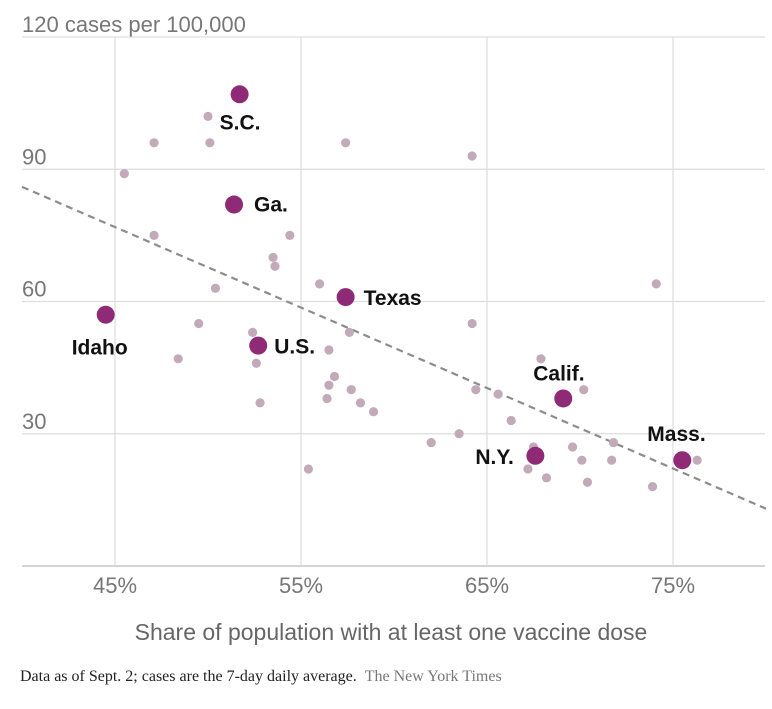 The height and width of the screenshot is (709, 772). What do you see at coordinates (558, 373) in the screenshot?
I see `point-label-calif: Calif.` at bounding box center [558, 373].